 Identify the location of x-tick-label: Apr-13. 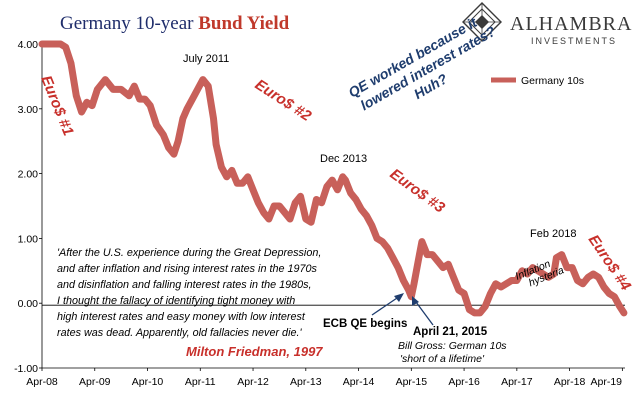
(306, 382).